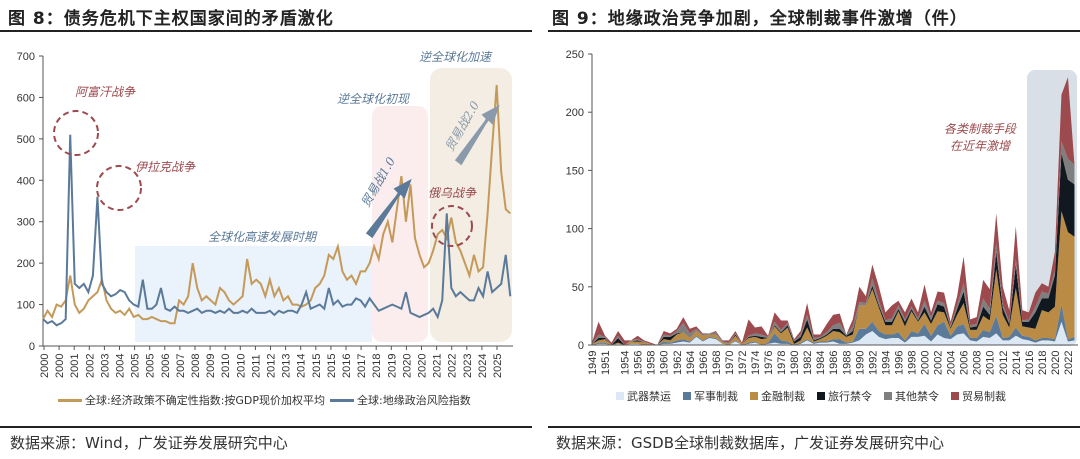 The height and width of the screenshot is (459, 1080). What do you see at coordinates (760, 19) in the screenshot?
I see `right-chart-title: 图 9：地缘政治竞争加剧，全球制裁事件激增（件）` at bounding box center [760, 19].